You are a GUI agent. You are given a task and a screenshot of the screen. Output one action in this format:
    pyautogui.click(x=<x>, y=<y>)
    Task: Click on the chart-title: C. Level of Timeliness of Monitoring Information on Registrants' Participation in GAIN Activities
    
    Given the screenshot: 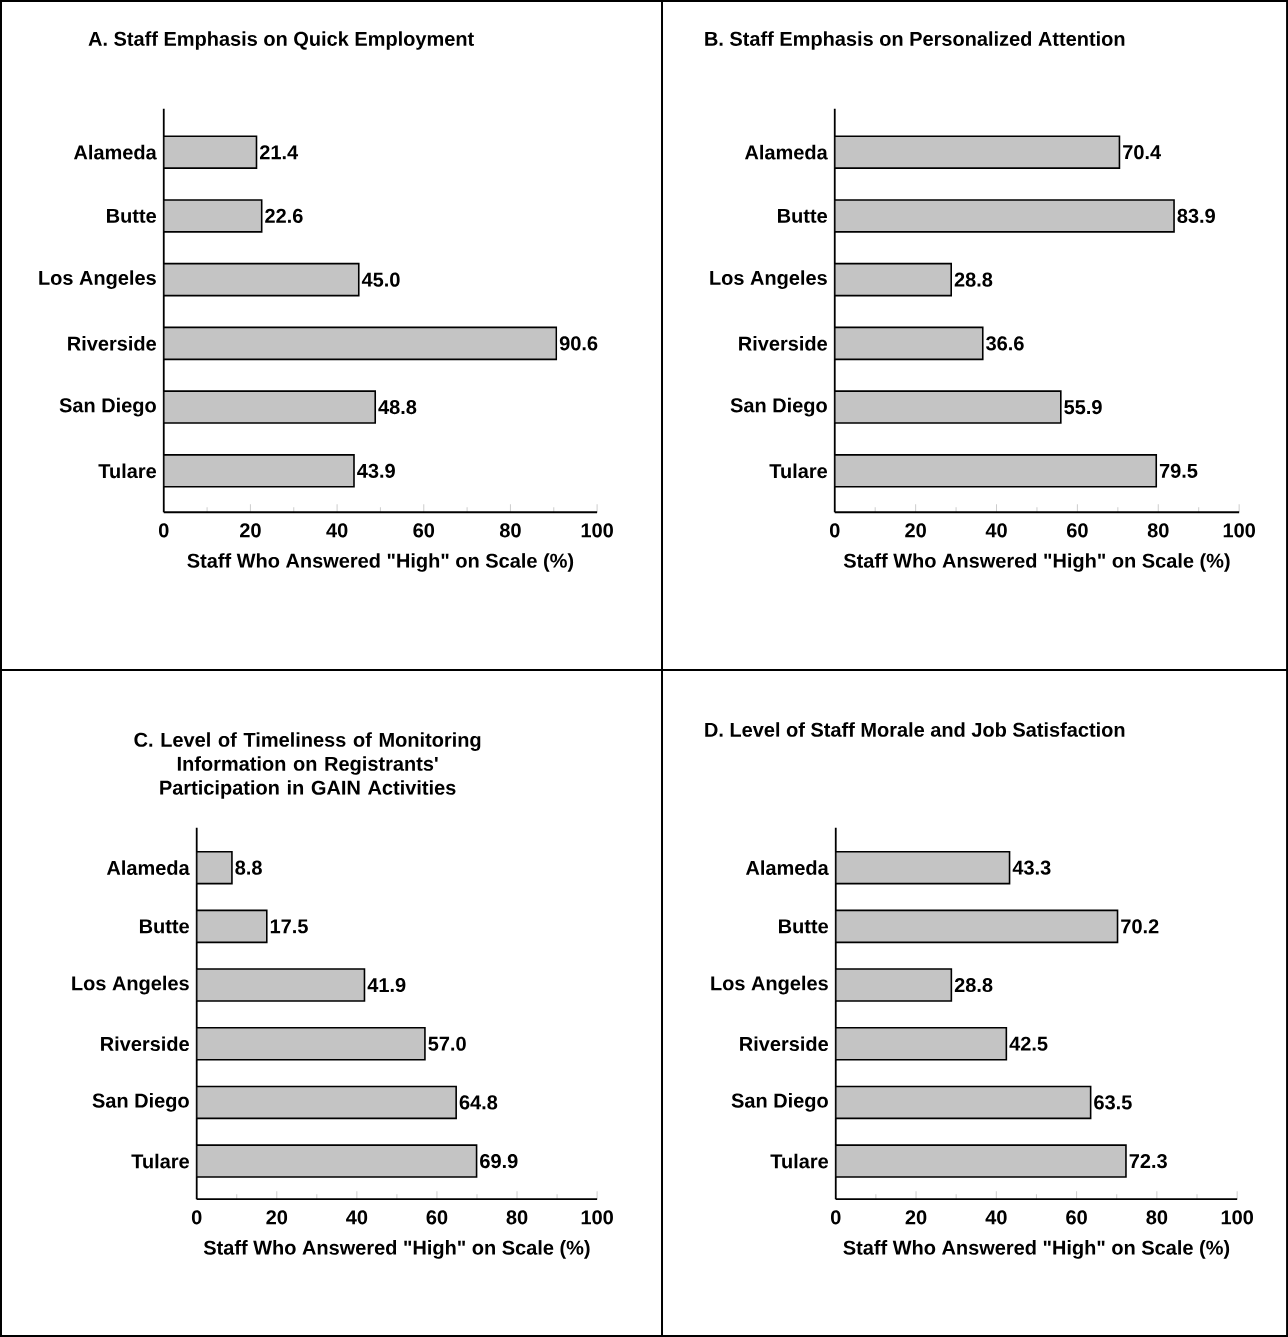 What is the action you would take?
    pyautogui.click(x=307, y=765)
    